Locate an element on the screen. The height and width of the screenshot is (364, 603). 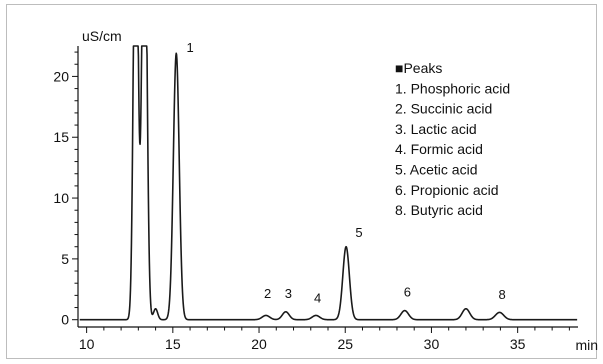
x-ticks: 10 15 20 25 30 35 is located at coordinates (324, 339).